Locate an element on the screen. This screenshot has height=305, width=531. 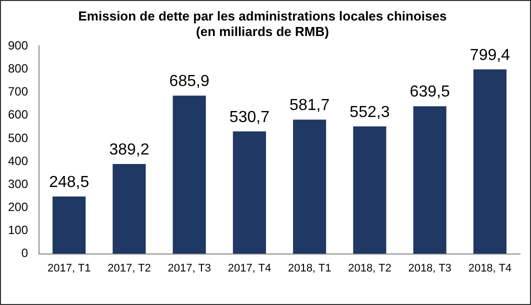
y-tick-label: 900 is located at coordinates (18, 45).